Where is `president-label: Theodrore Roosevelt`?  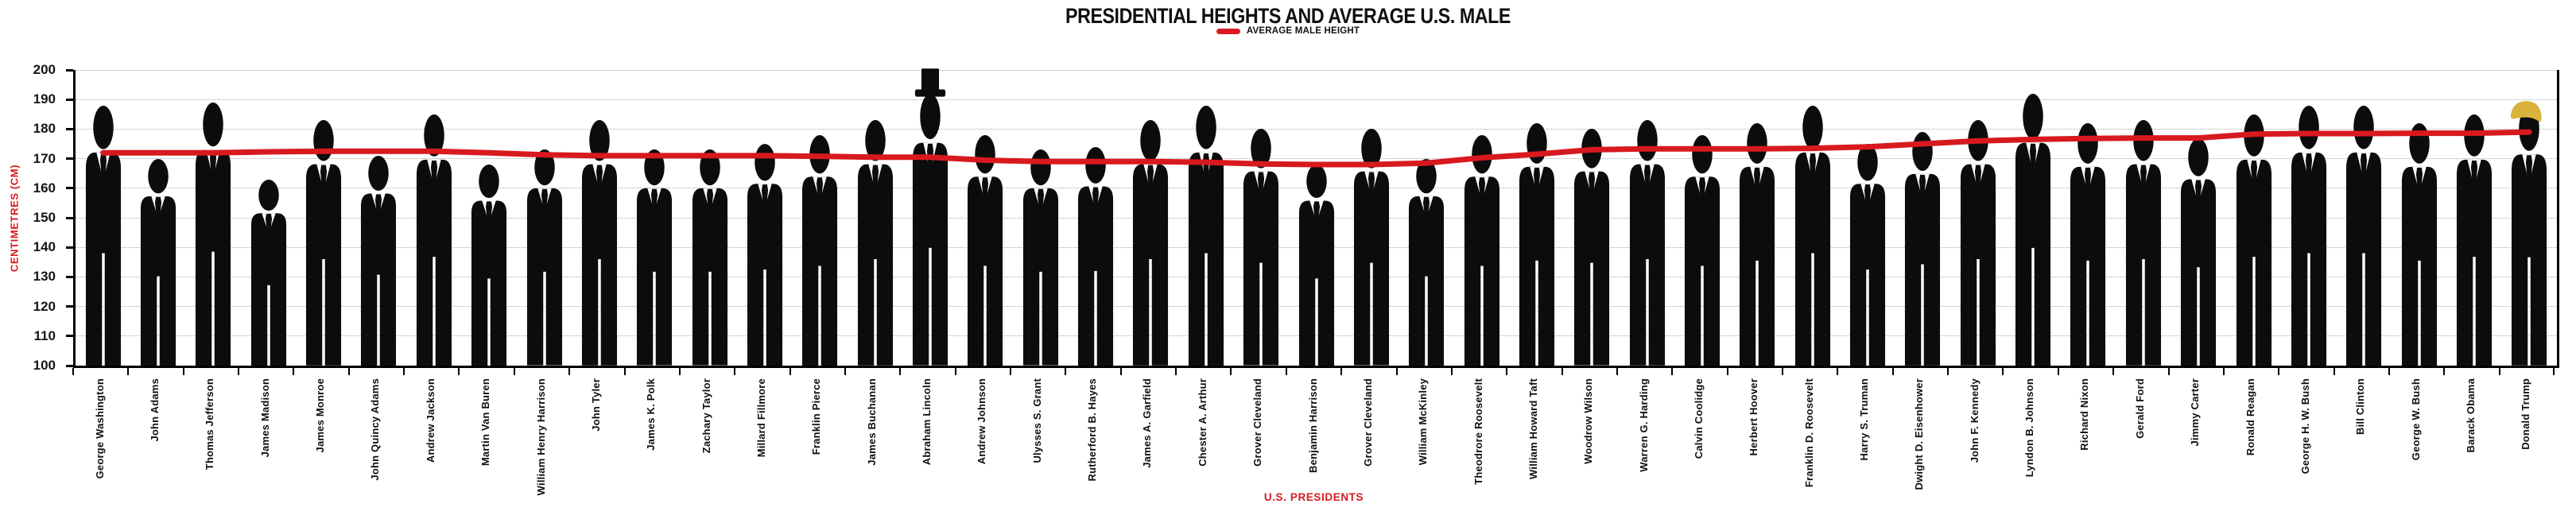 president-label: Theodrore Roosevelt is located at coordinates (1478, 431).